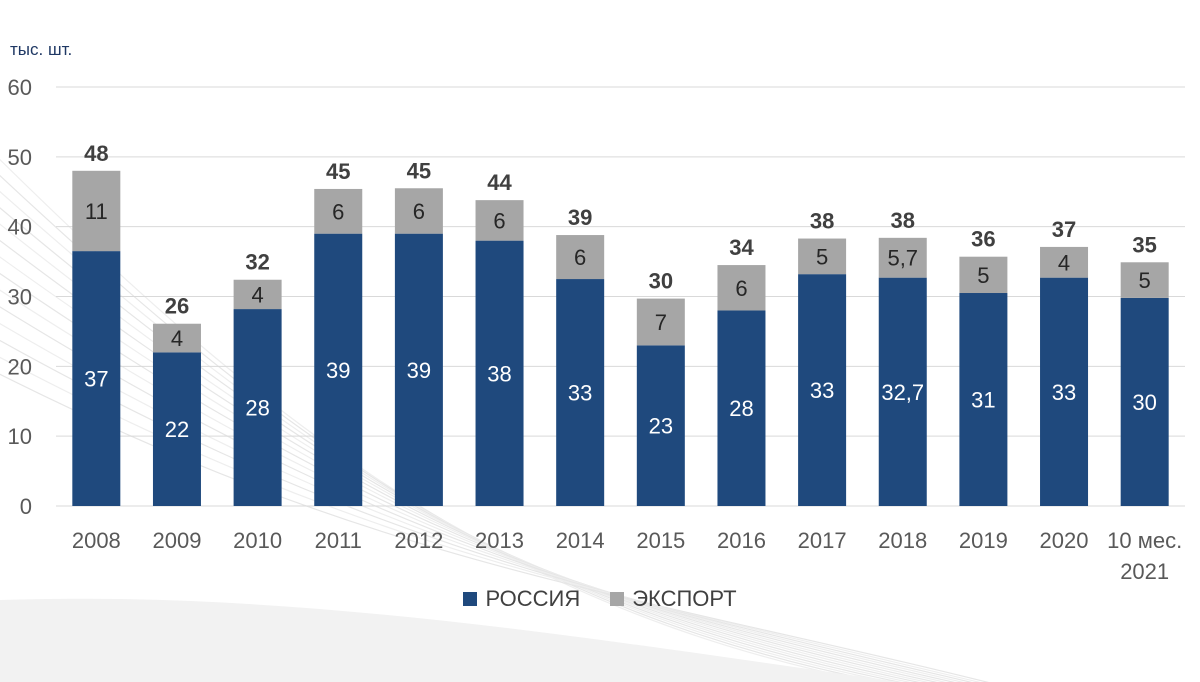 The image size is (1200, 682). I want to click on data-label-russia: 32,7, so click(902, 392).